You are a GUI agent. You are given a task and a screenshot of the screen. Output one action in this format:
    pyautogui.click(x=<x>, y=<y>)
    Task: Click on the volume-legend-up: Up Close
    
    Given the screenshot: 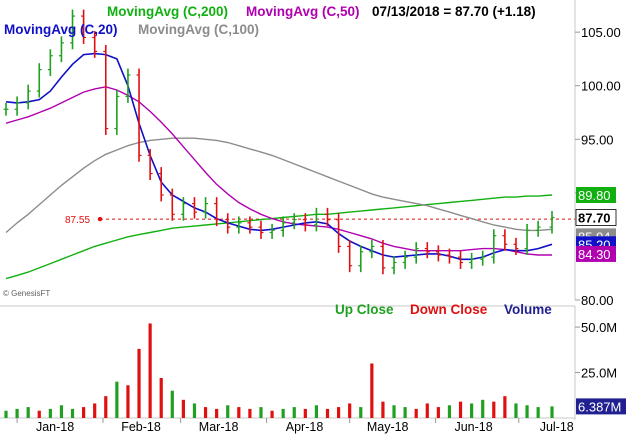 What is the action you would take?
    pyautogui.click(x=364, y=309)
    